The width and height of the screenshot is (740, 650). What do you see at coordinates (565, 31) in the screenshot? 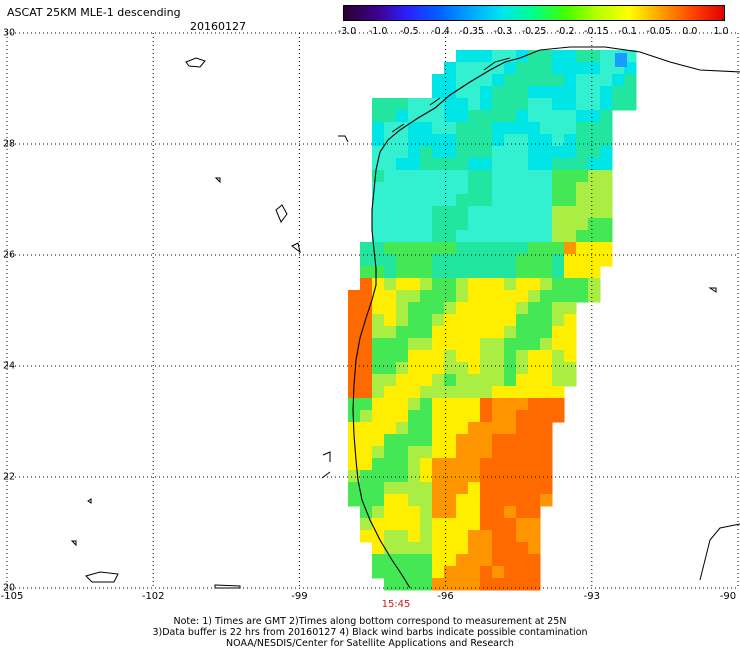
I see `color-scale-label: -0.2` at bounding box center [565, 31].